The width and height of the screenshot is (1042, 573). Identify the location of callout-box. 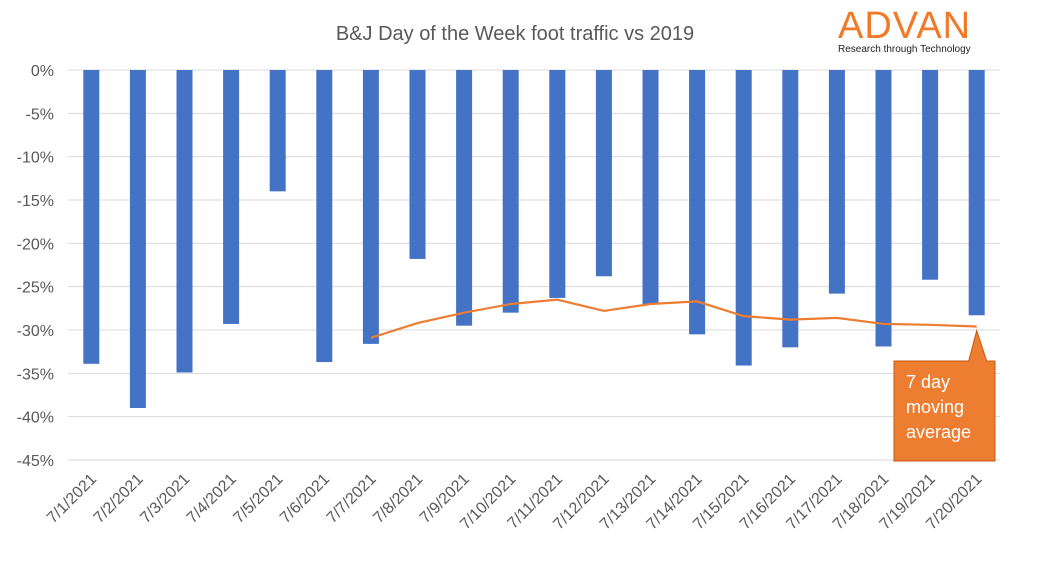
(944, 395).